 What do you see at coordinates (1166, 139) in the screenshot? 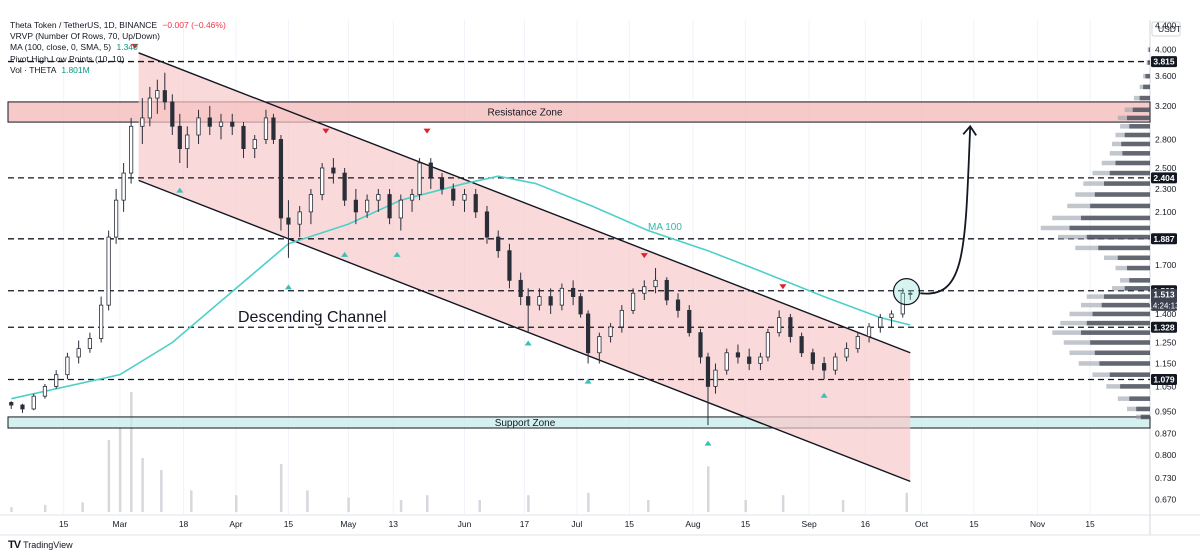
I see `price-tick-label: 2.800` at bounding box center [1166, 139].